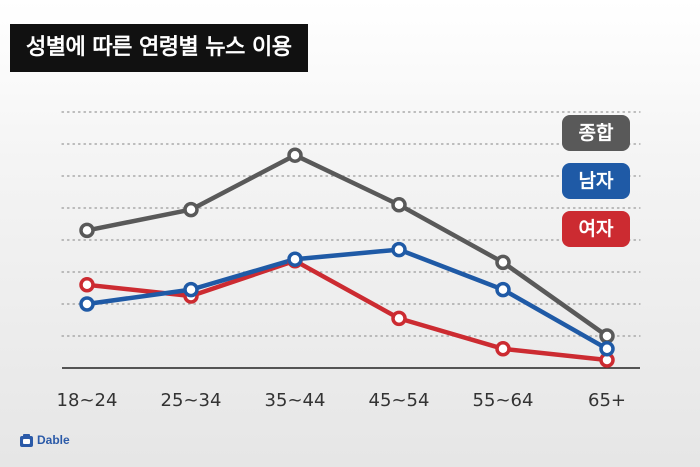 The height and width of the screenshot is (467, 700). I want to click on x-tick-label: 55~64, so click(503, 400).